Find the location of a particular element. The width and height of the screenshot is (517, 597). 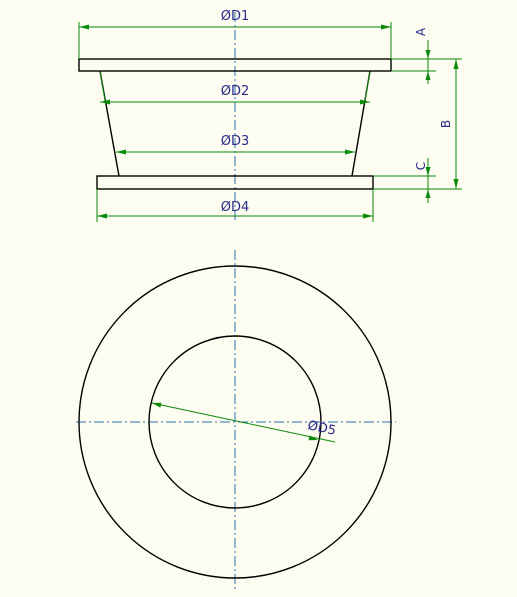

top-flange is located at coordinates (235, 65).